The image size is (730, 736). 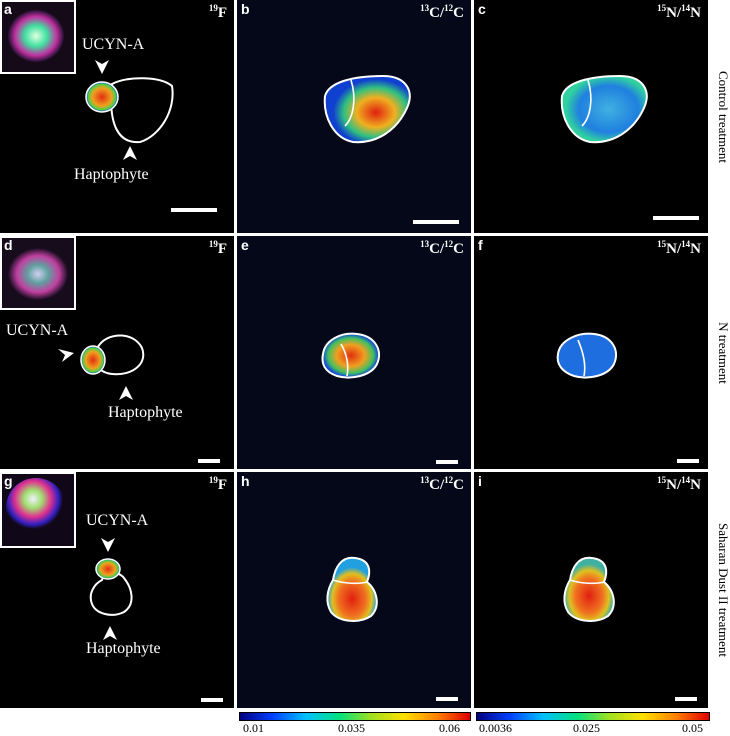 I want to click on panel-c: c 15N/14N, so click(x=591, y=116).